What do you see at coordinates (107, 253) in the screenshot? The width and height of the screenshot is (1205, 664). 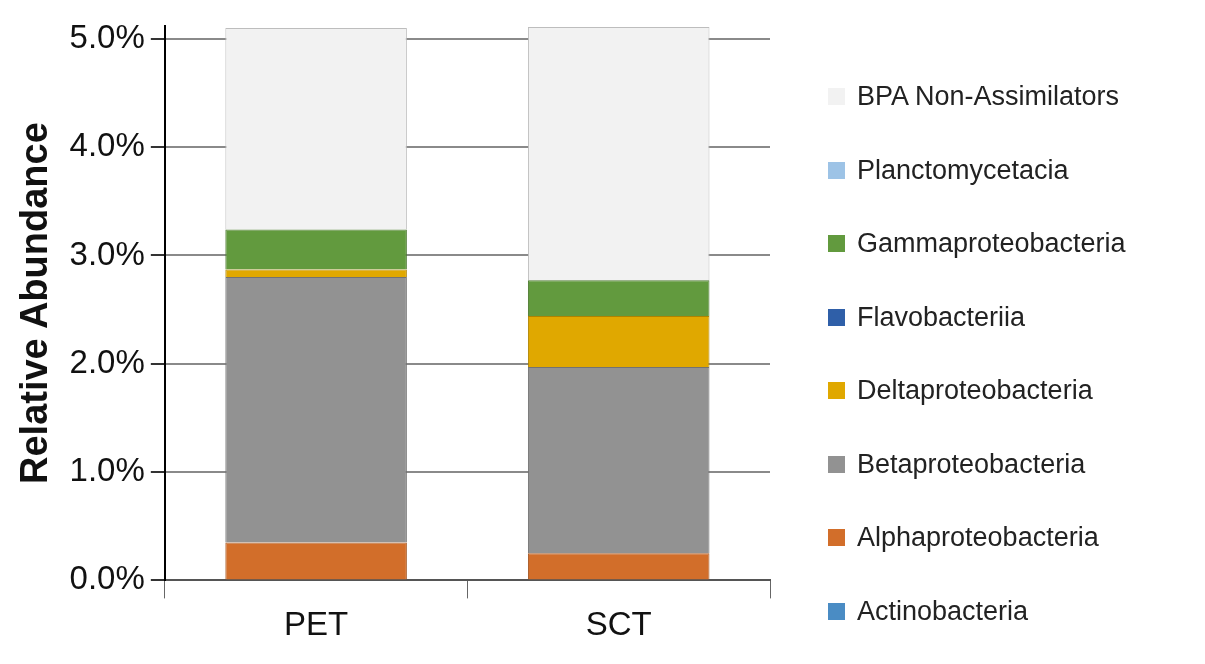 I see `y-tick-label: 3.0%` at bounding box center [107, 253].